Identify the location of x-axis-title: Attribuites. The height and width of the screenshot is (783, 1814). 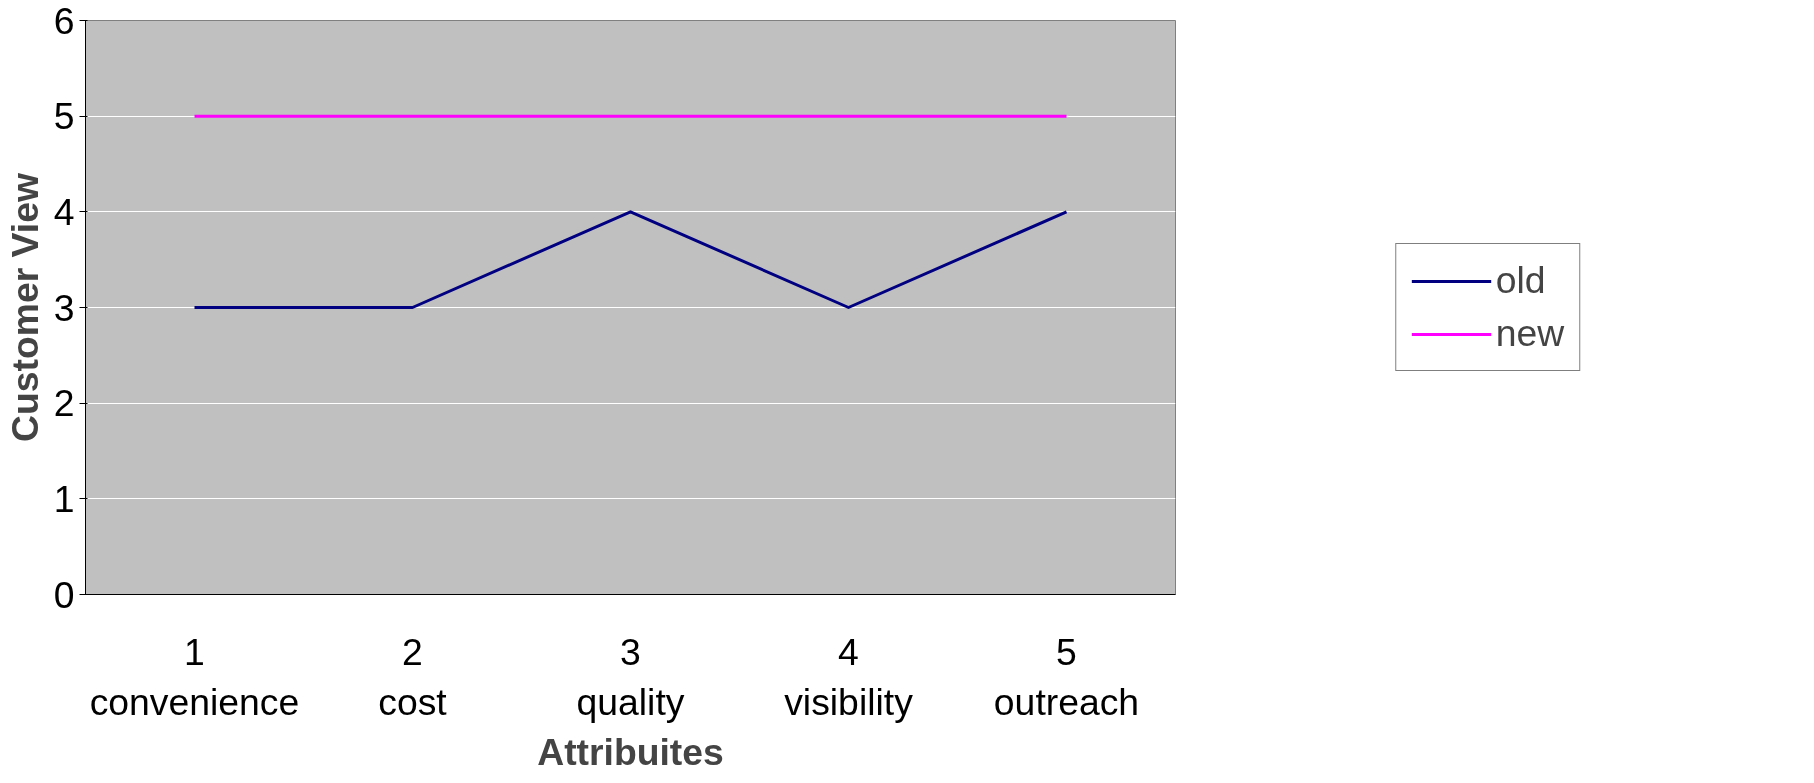
(630, 751).